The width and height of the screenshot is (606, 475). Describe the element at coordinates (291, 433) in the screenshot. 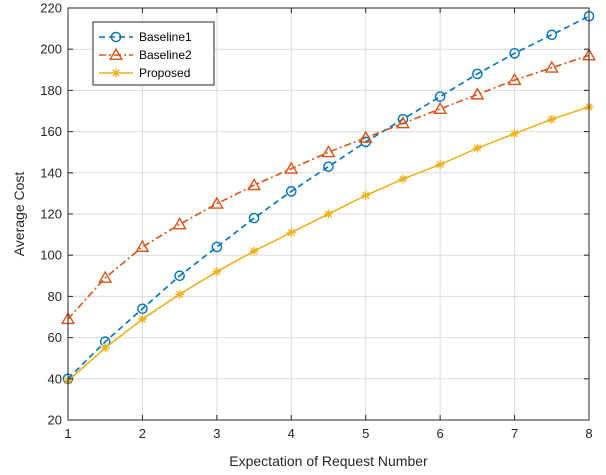

I see `x-tick-label: 4` at that location.